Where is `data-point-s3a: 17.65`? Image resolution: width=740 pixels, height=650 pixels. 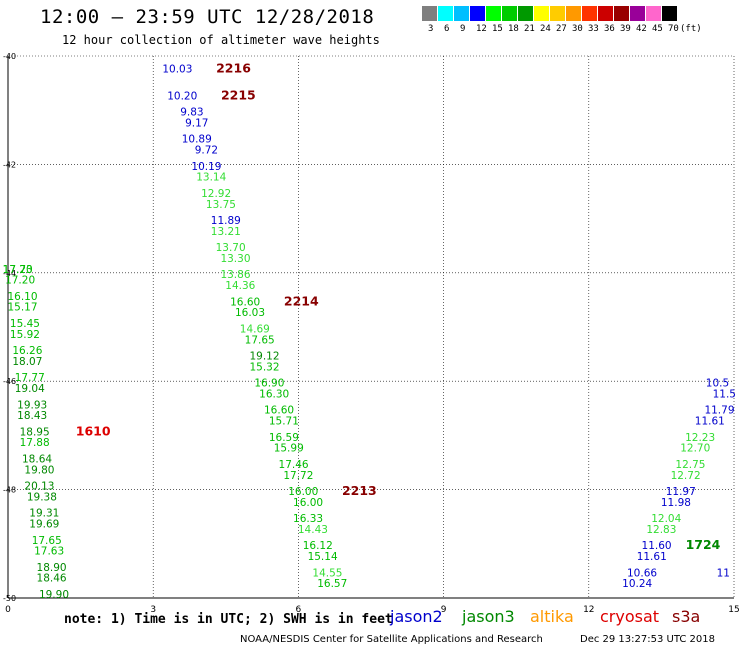 data-point-s3a: 17.65 is located at coordinates (260, 340).